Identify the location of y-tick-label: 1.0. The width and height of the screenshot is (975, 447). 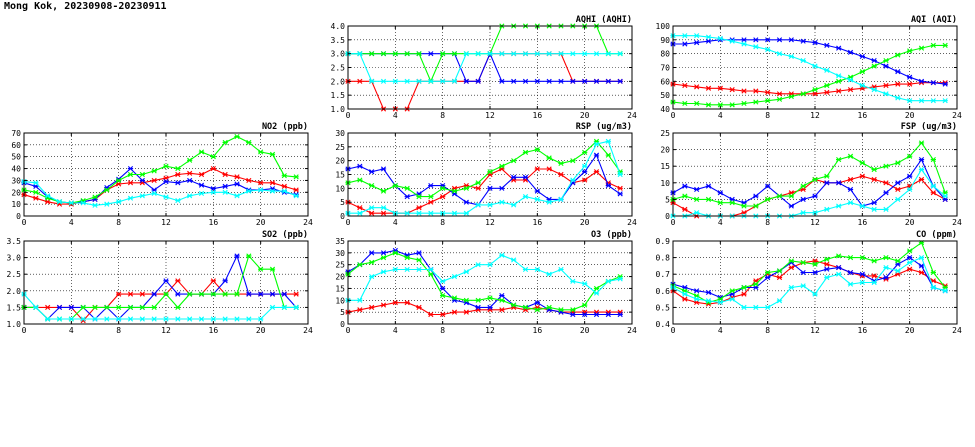
(14, 324).